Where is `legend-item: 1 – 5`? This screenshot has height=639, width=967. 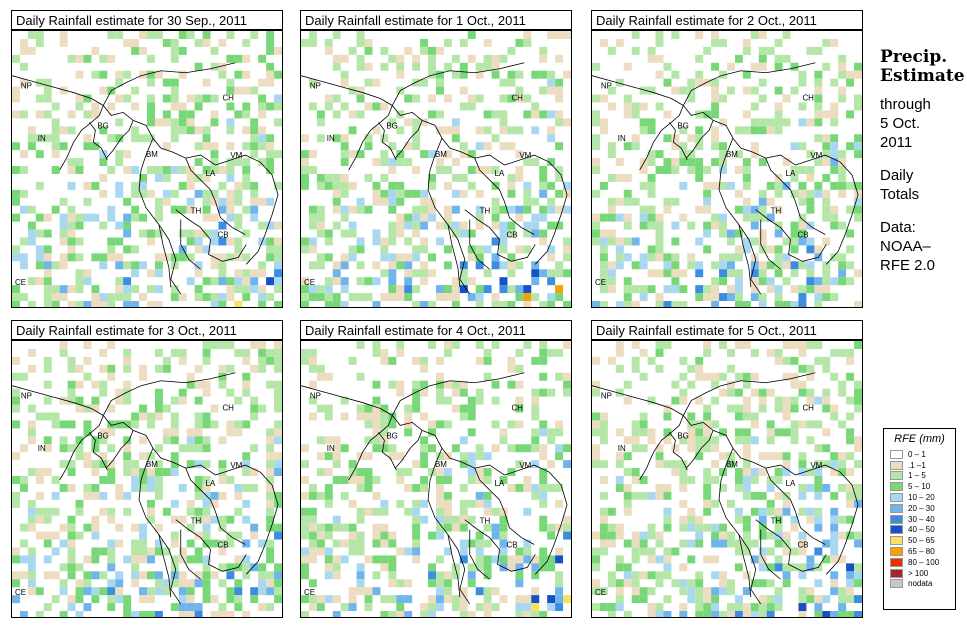
legend-item: 1 – 5 is located at coordinates (922, 476).